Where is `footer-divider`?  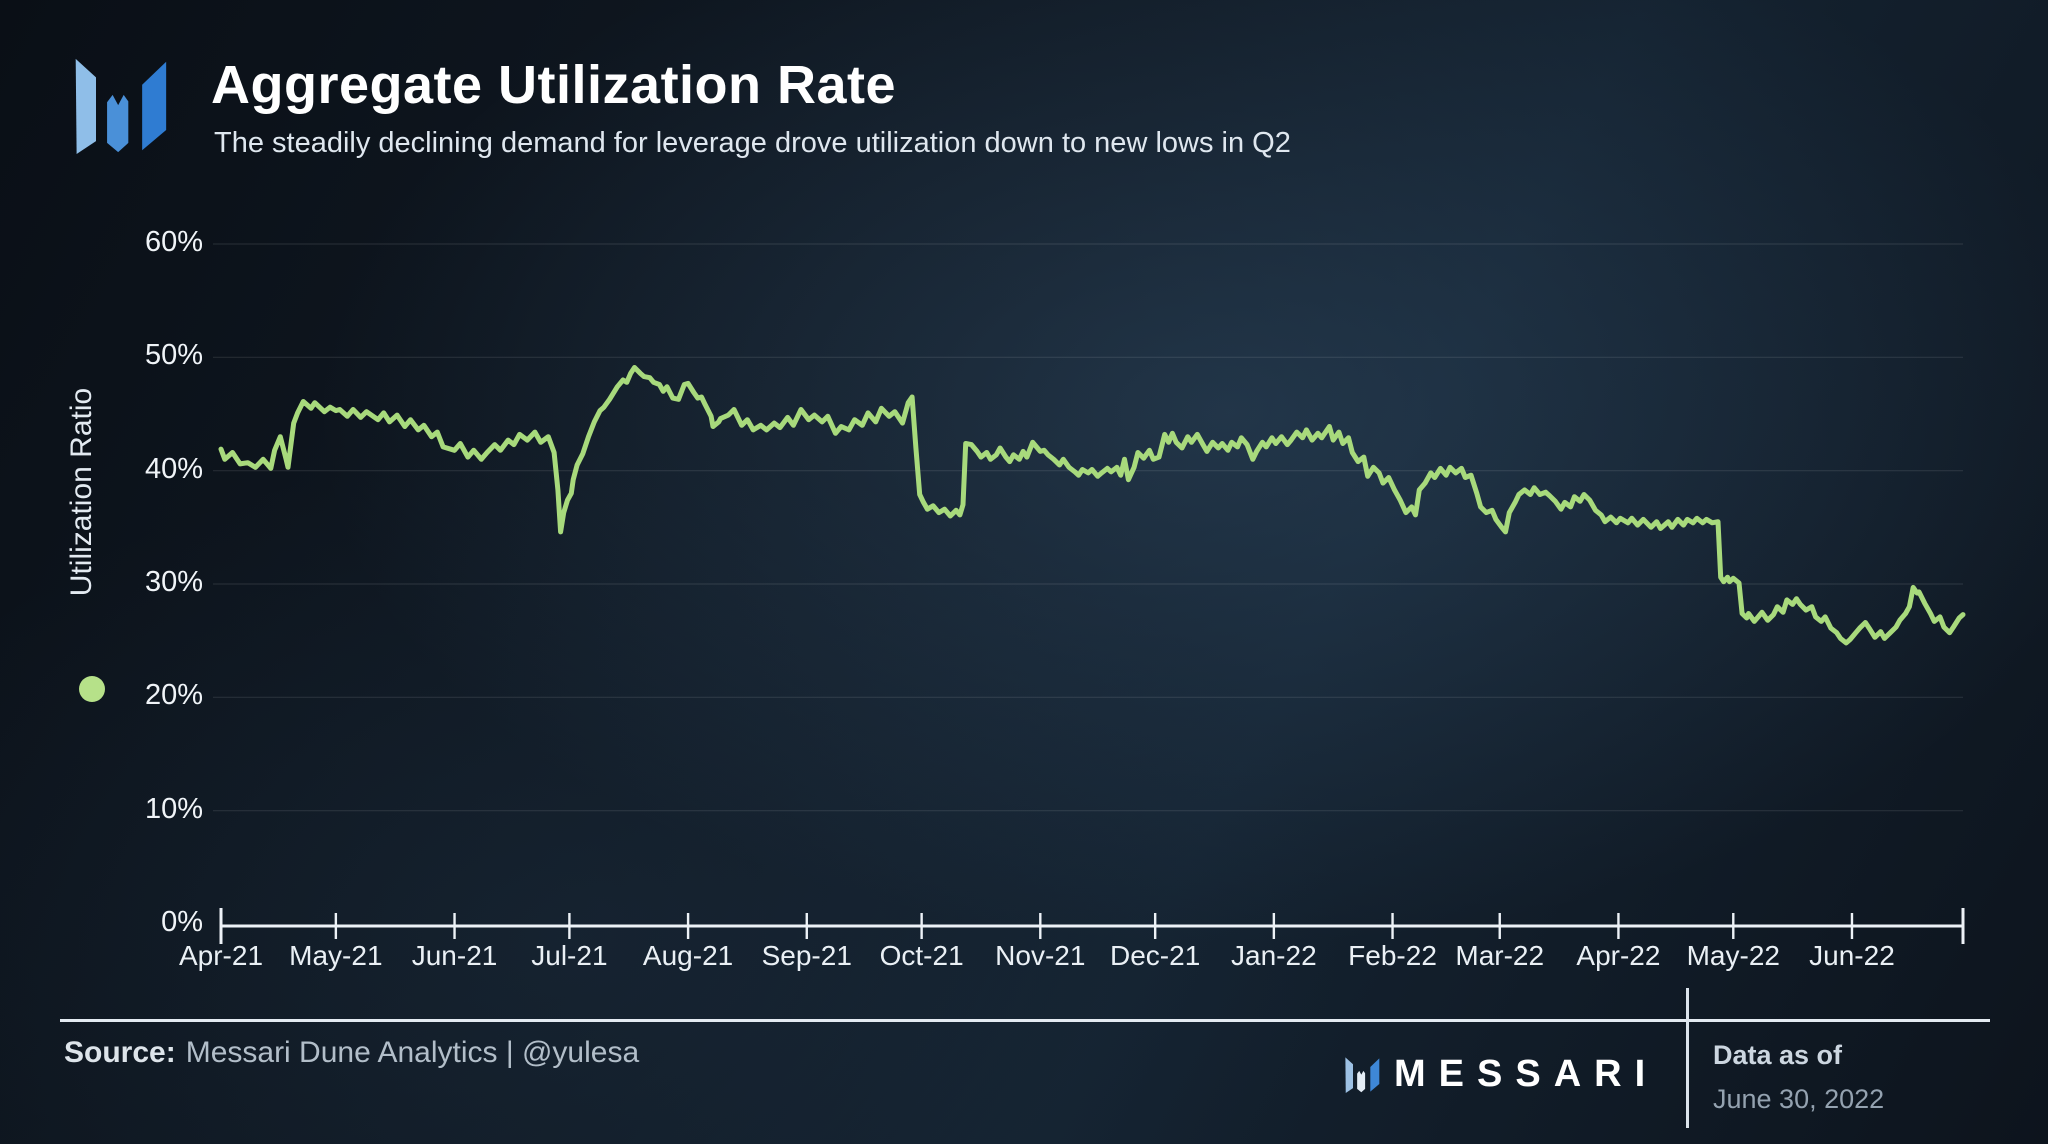 footer-divider is located at coordinates (1687, 1058).